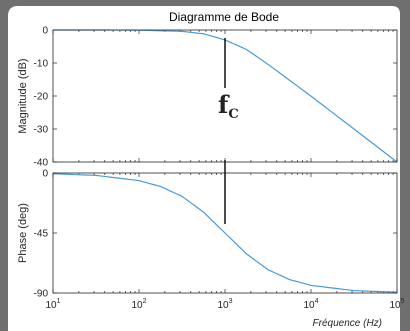 This screenshot has width=410, height=331. What do you see at coordinates (23, 233) in the screenshot?
I see `phase-y-axis-label: Phase (deg)` at bounding box center [23, 233].